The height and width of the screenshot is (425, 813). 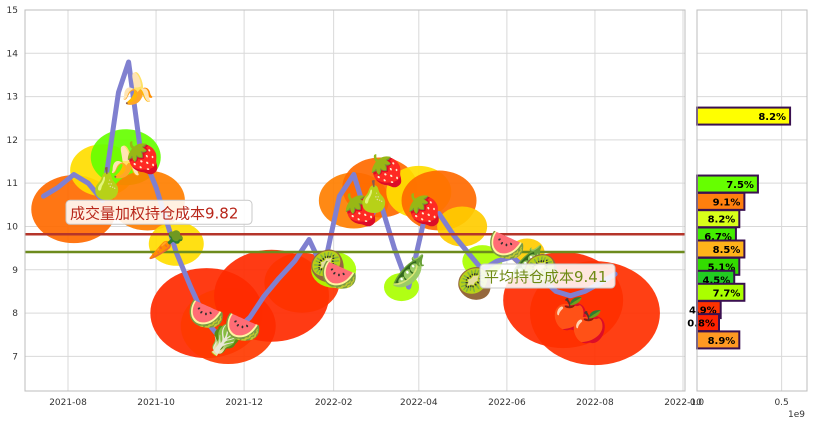 I want to click on y-tick-label: 9, so click(x=15, y=271).